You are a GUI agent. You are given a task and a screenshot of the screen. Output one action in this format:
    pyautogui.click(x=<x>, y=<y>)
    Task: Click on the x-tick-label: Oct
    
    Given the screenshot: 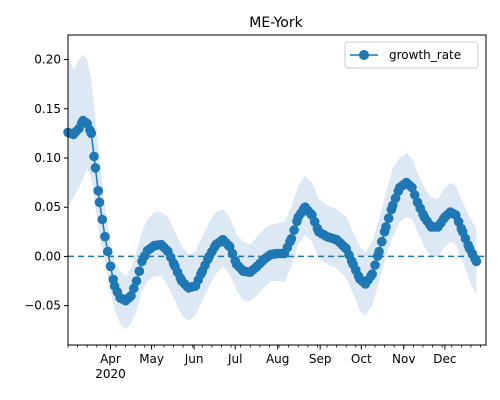 What is the action you would take?
    pyautogui.click(x=361, y=359)
    